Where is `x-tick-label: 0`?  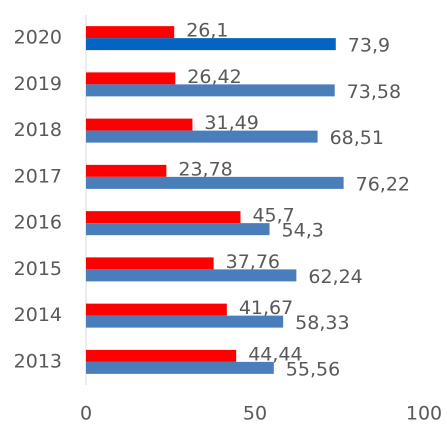 x-tick-label: 0 is located at coordinates (86, 414).